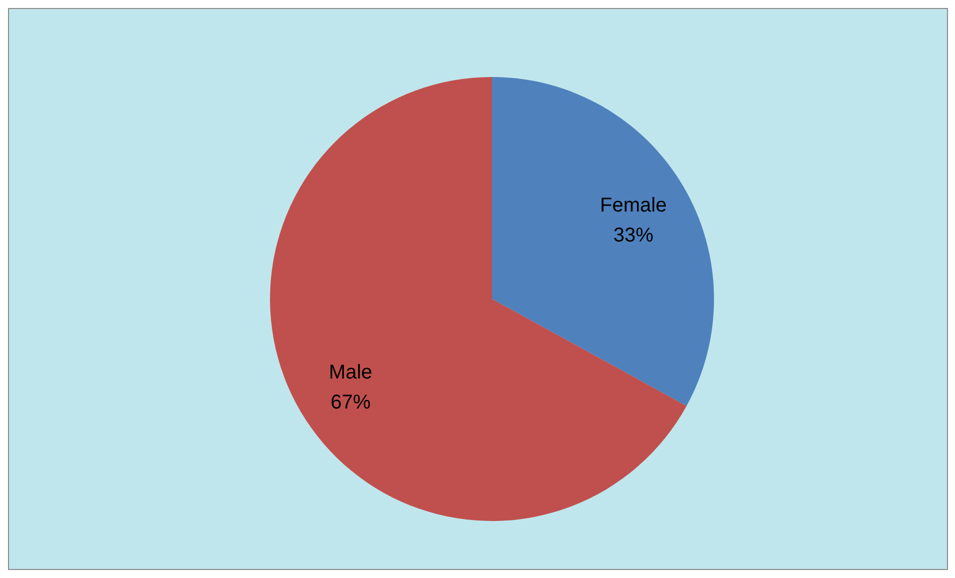 The height and width of the screenshot is (578, 955). What do you see at coordinates (603, 241) in the screenshot?
I see `pie-slice` at bounding box center [603, 241].